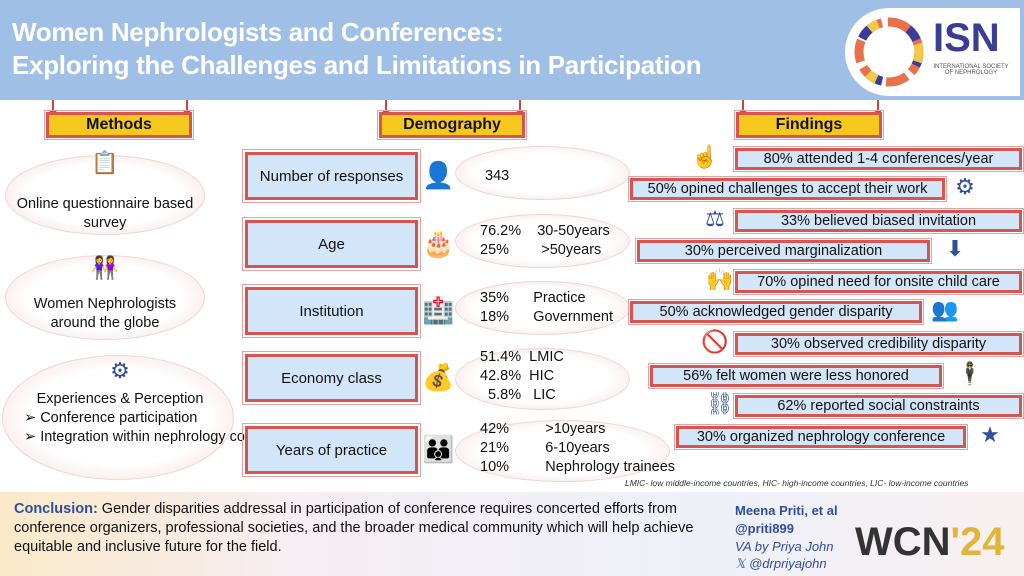 The image size is (1024, 576). I want to click on couple-icon: 👥, so click(945, 309).